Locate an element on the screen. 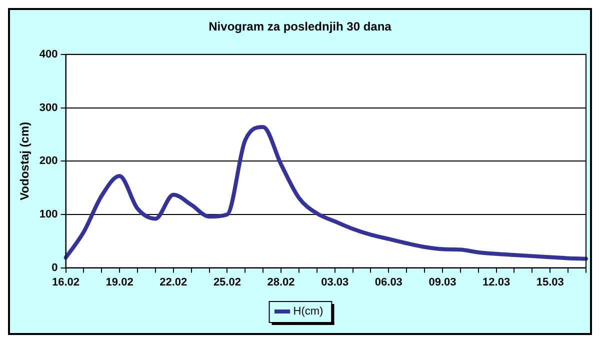  x-tick-label: 28.02 is located at coordinates (281, 282).